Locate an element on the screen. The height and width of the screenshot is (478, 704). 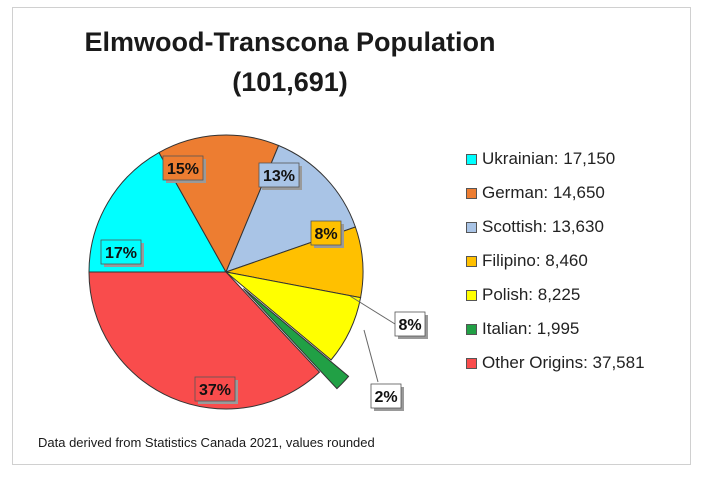
data-label-text: 17% is located at coordinates (121, 253).